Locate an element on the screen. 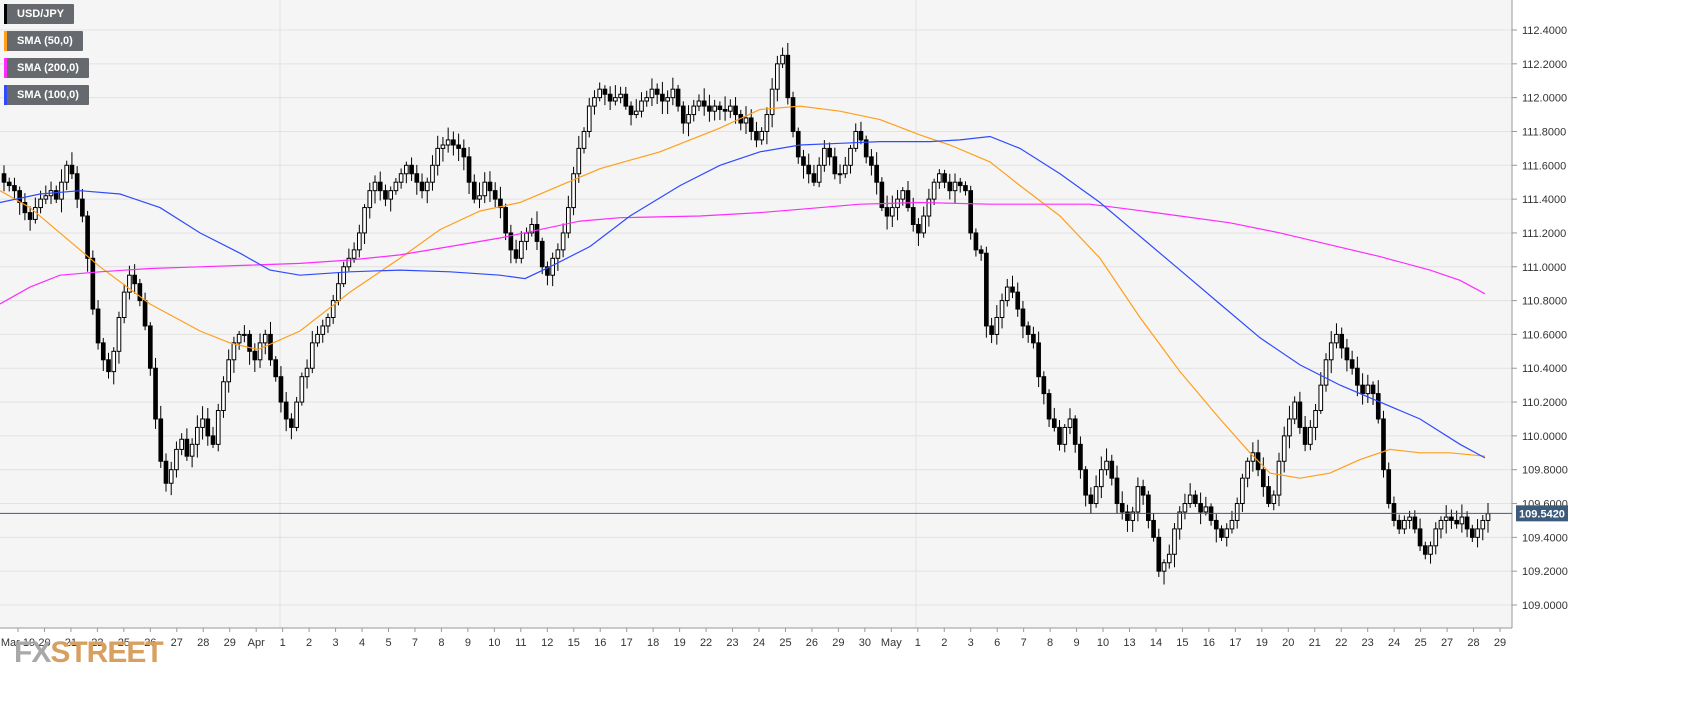 This screenshot has height=712, width=1707. legend-sma-50: SMA (50,0) is located at coordinates (43, 41).